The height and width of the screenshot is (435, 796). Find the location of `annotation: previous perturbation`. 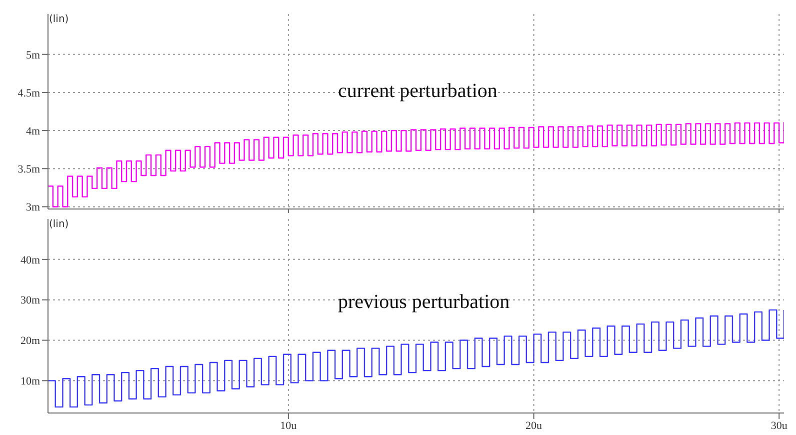

annotation: previous perturbation is located at coordinates (424, 302).